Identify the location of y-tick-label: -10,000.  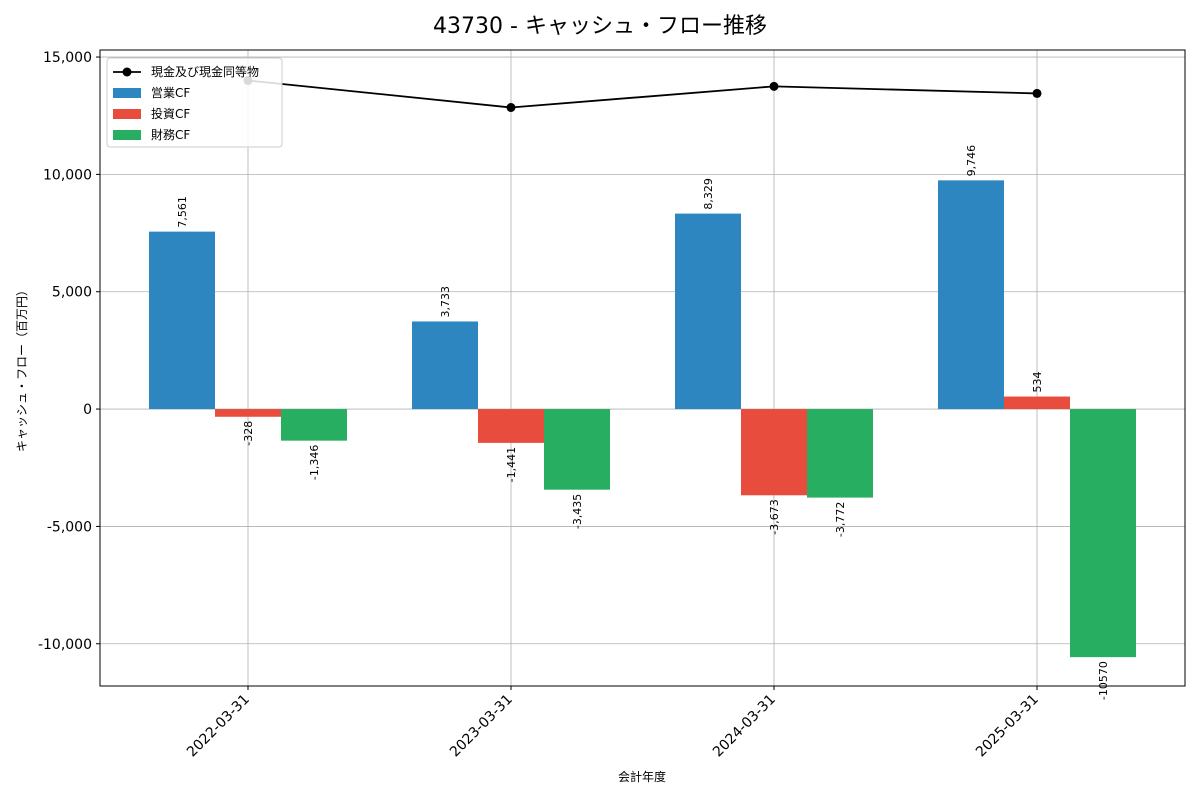
(65, 645).